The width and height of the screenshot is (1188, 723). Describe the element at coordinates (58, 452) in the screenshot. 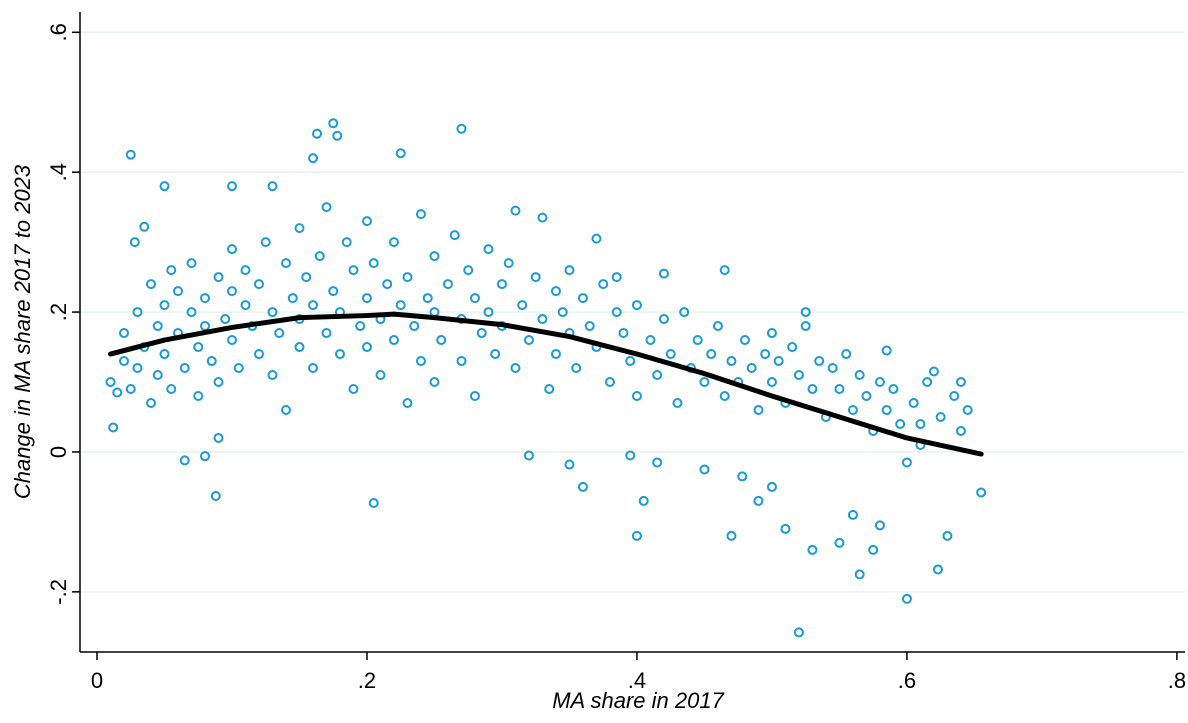

I see `y-tick-label: 0` at that location.